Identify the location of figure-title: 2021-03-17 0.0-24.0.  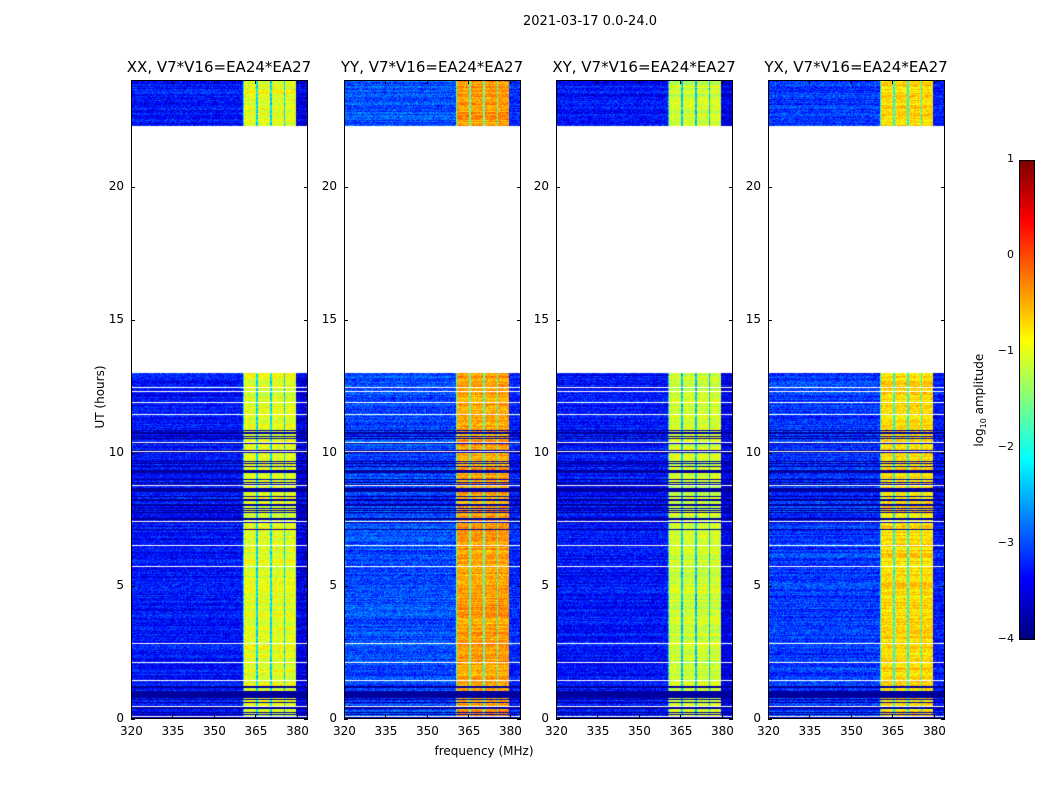
(590, 21).